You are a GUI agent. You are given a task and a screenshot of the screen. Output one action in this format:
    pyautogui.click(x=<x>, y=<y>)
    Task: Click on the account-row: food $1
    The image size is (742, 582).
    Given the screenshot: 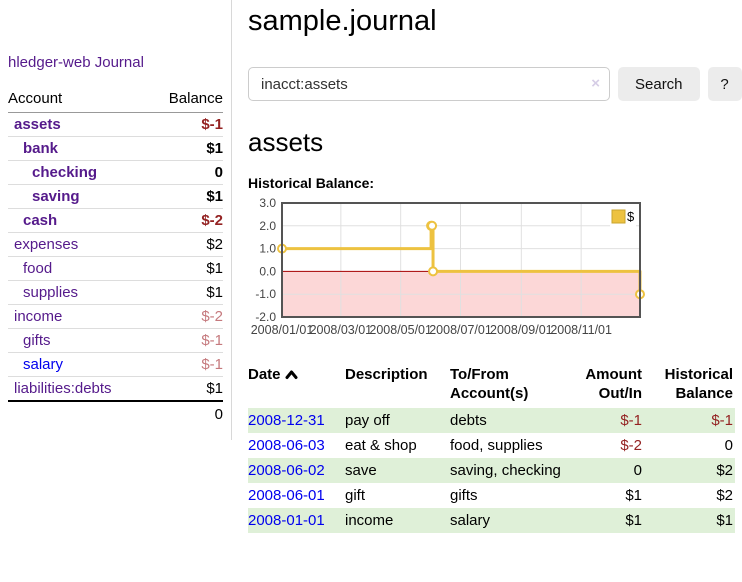 What is the action you would take?
    pyautogui.click(x=115, y=268)
    